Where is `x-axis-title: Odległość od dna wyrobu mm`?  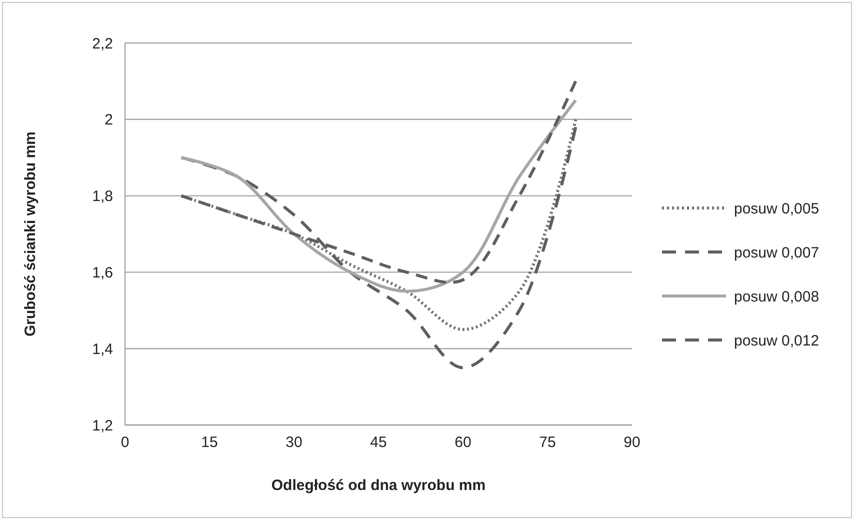 x-axis-title: Odległość od dna wyrobu mm is located at coordinates (378, 485).